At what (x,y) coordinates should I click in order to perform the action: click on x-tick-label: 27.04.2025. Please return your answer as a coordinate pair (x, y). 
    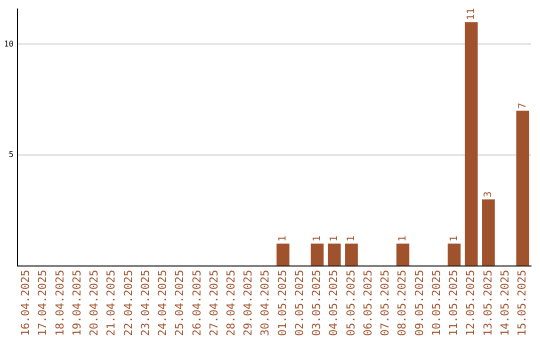
    Looking at the image, I should click on (213, 303).